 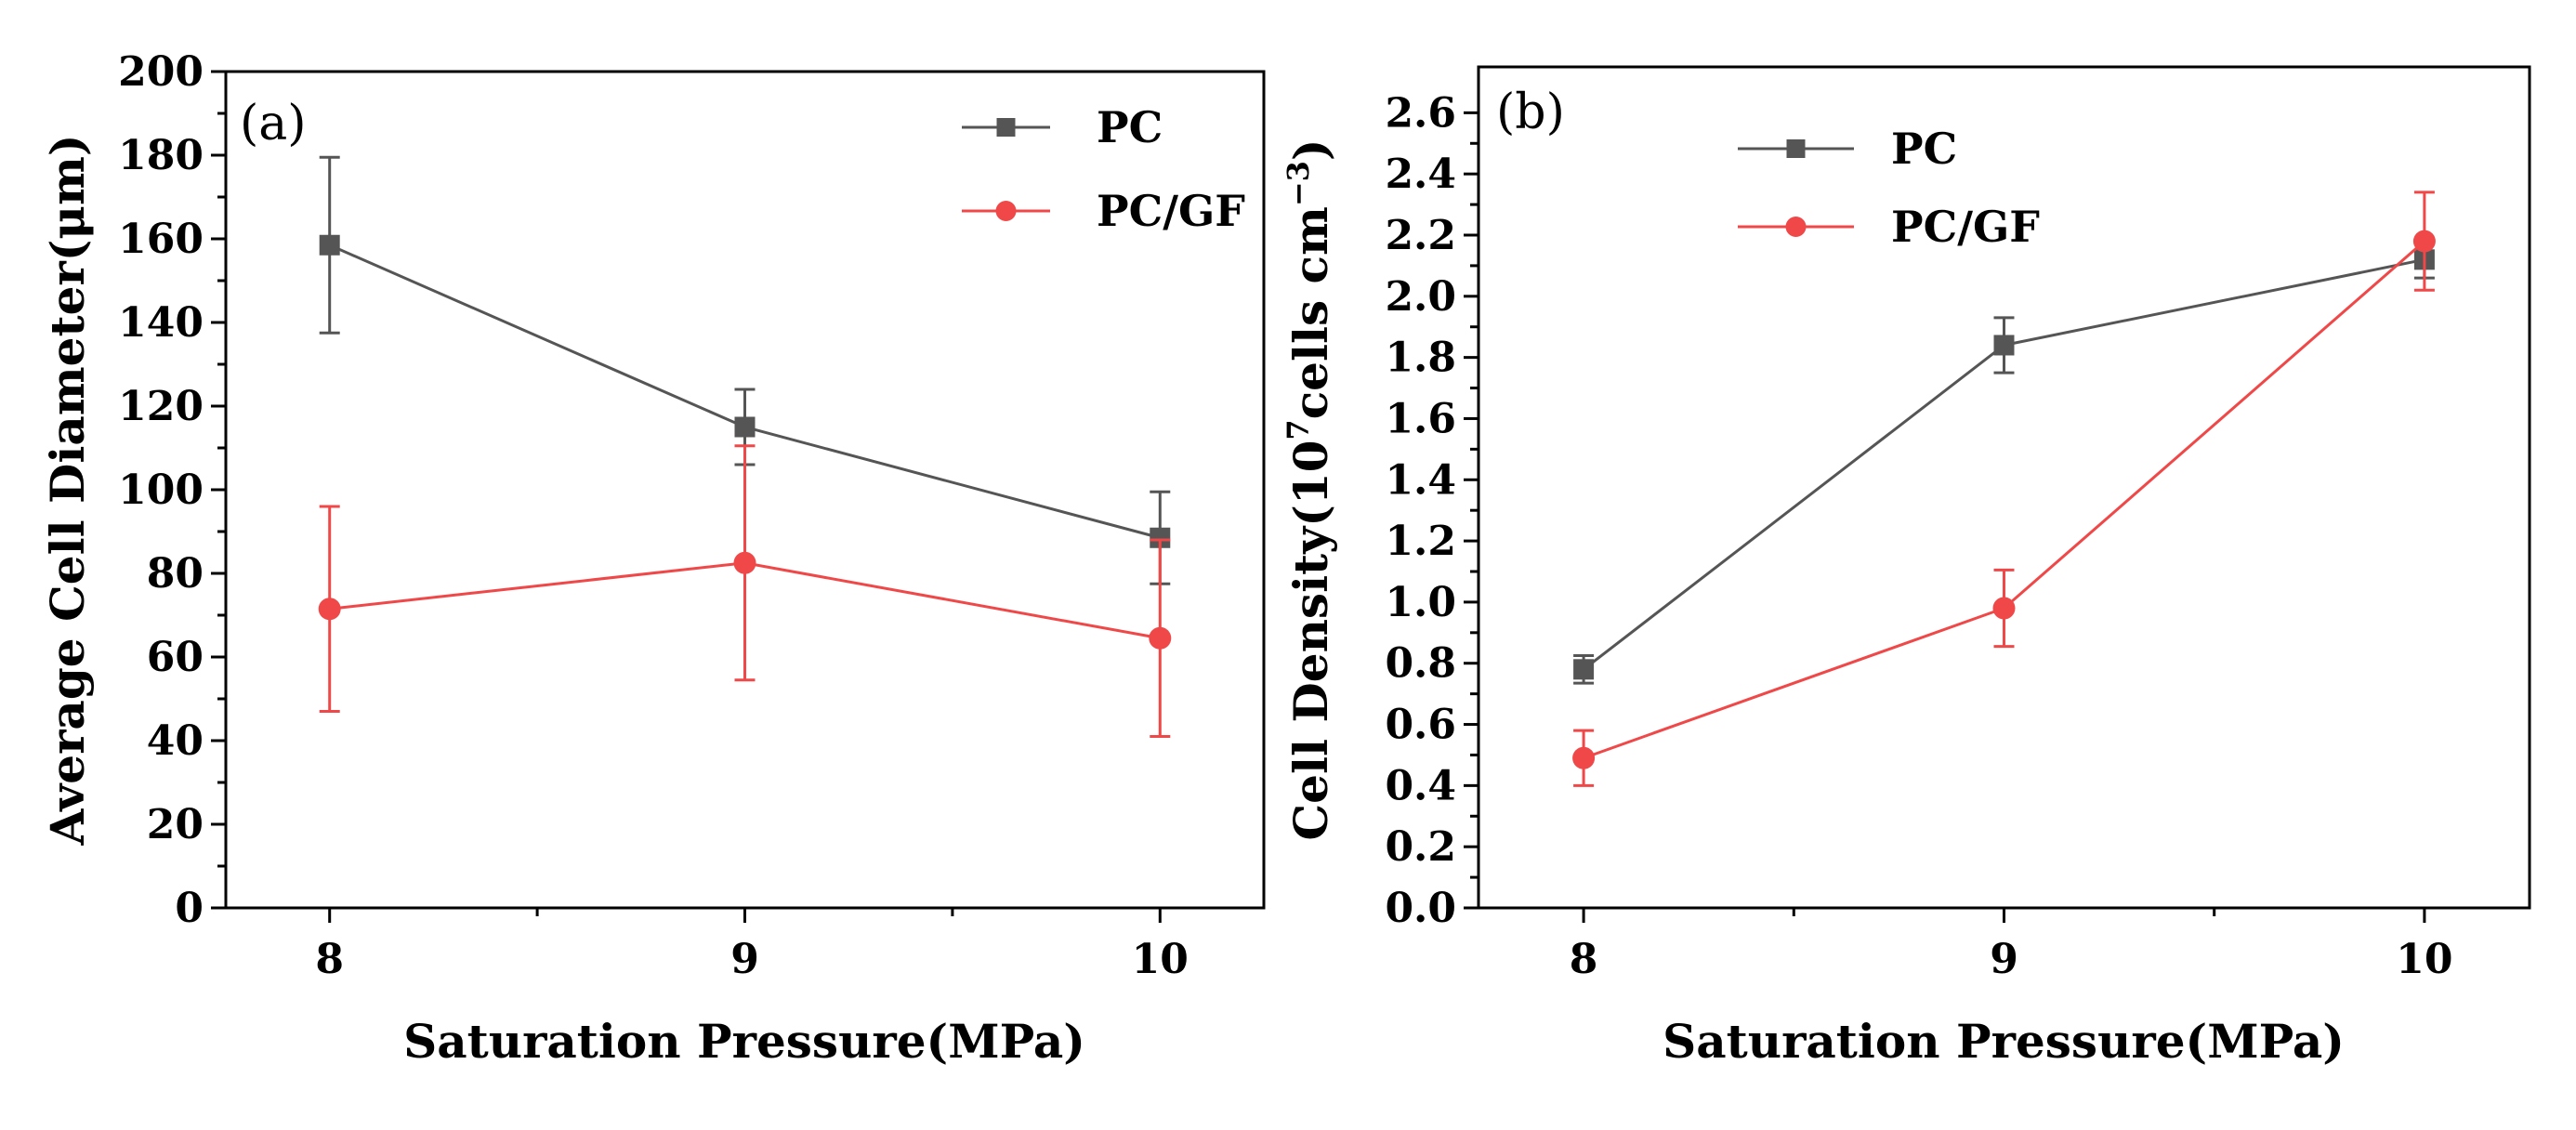 I want to click on legend-a: PC PC/GF, so click(x=1103, y=169).